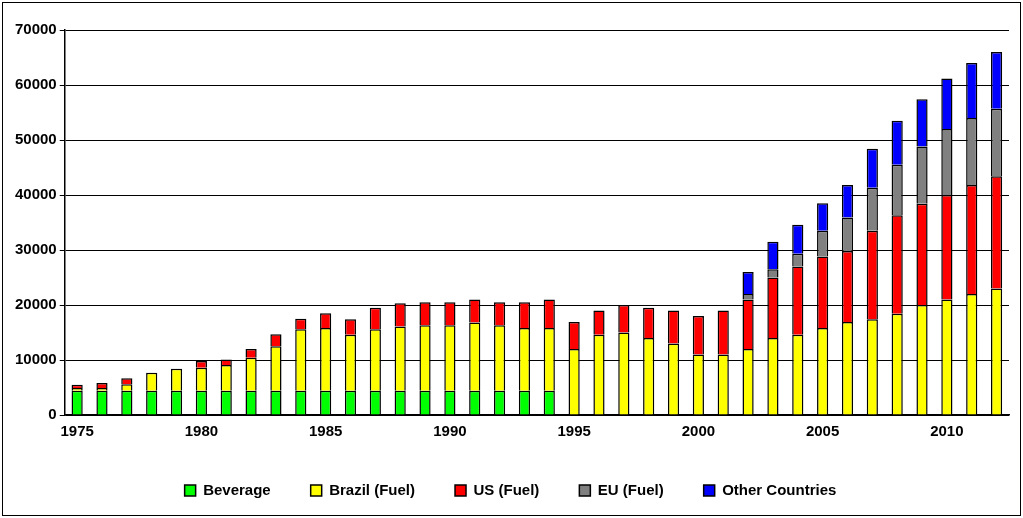 This screenshot has height=518, width=1023. What do you see at coordinates (574, 431) in the screenshot?
I see `x-tick-label: 1995` at bounding box center [574, 431].